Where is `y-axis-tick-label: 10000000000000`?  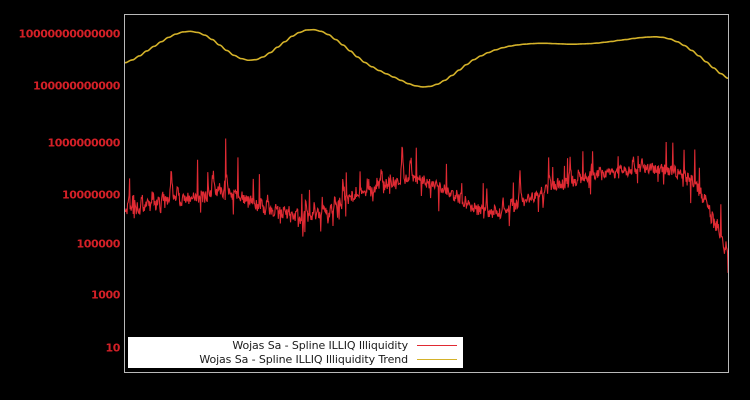 y-axis-tick-label: 10000000000000 is located at coordinates (69, 33).